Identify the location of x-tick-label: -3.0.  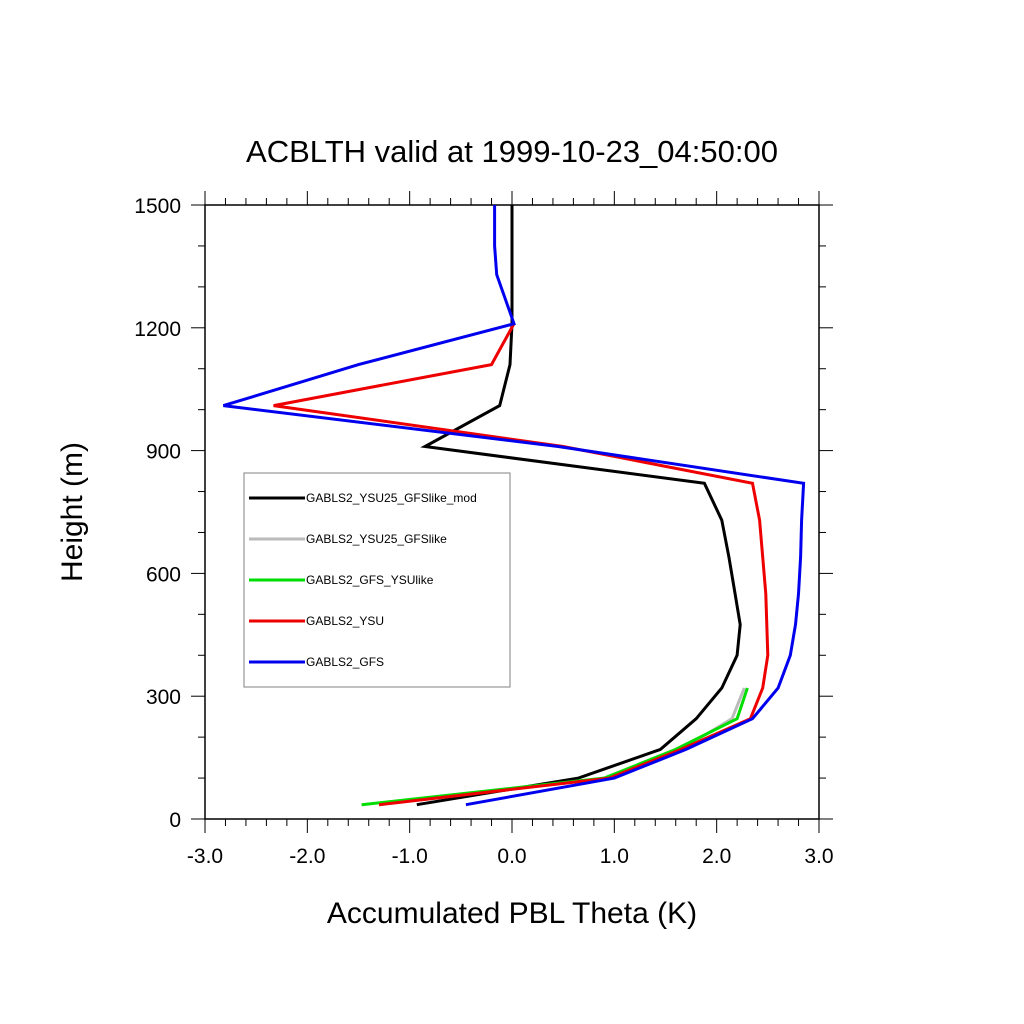
(205, 856).